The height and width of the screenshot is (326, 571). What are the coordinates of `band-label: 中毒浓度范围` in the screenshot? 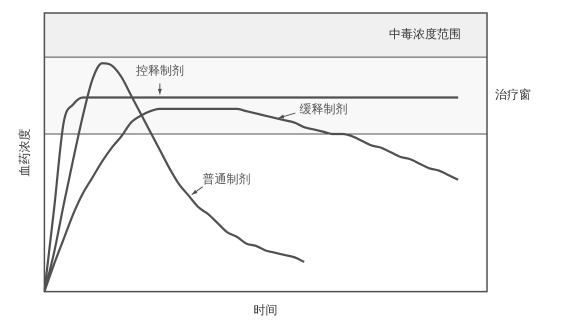 It's located at (425, 34).